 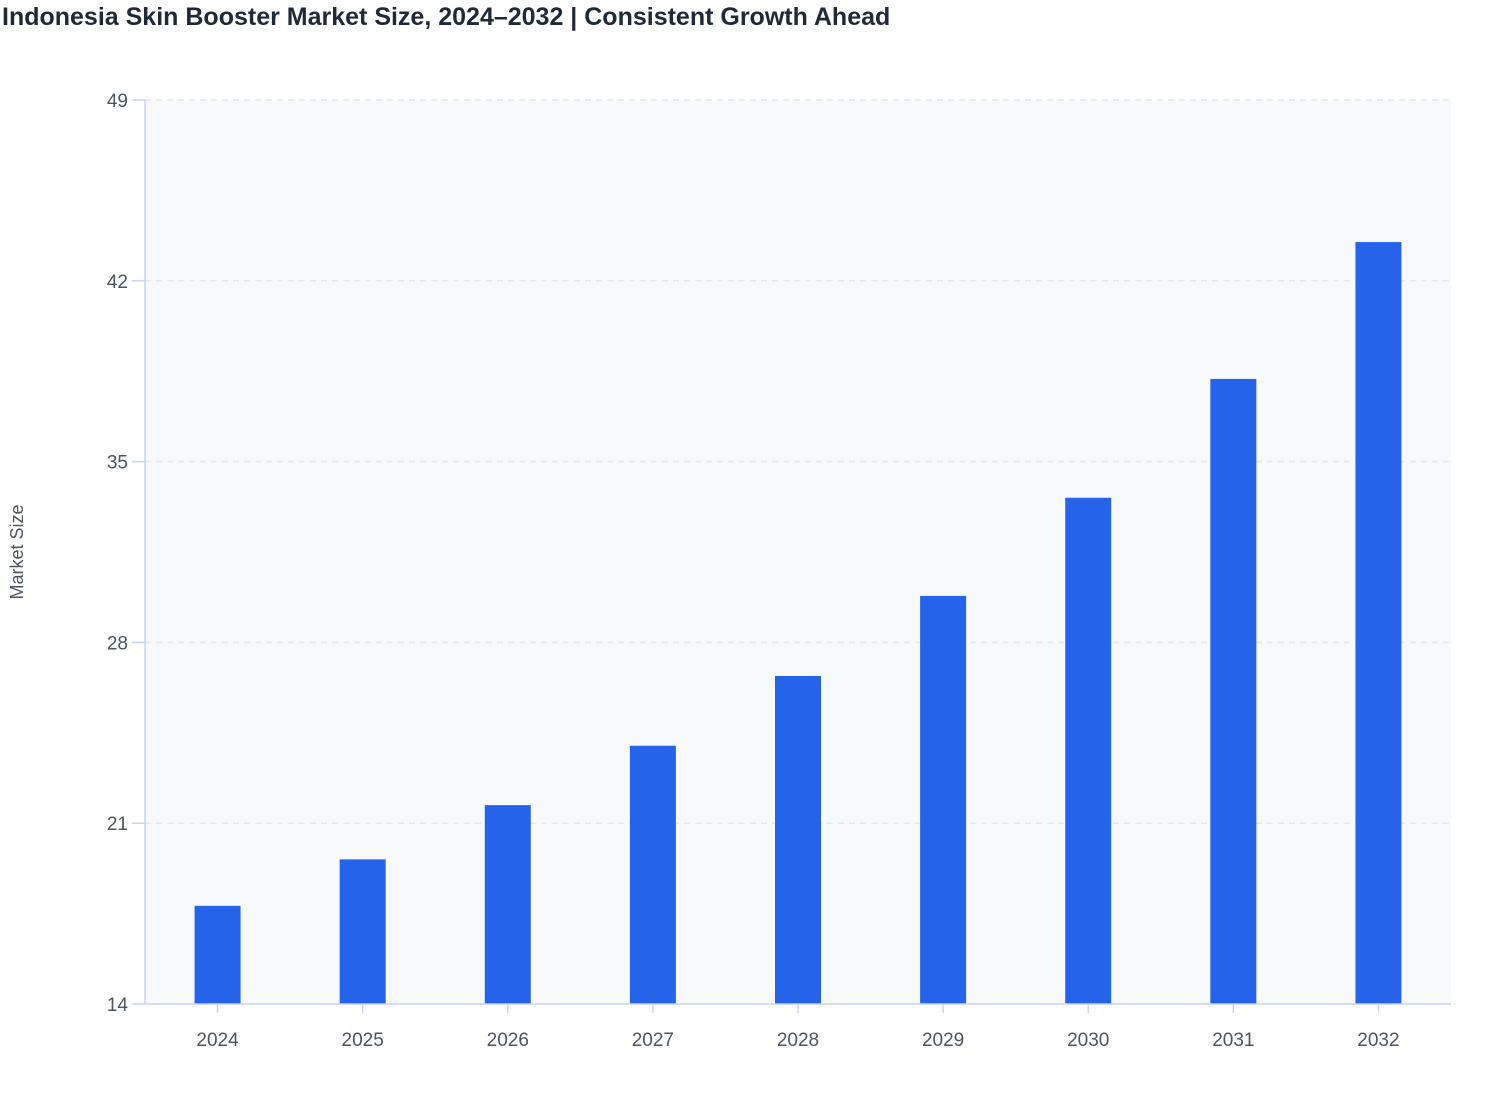 What do you see at coordinates (117, 824) in the screenshot?
I see `y-tick-label: 21` at bounding box center [117, 824].